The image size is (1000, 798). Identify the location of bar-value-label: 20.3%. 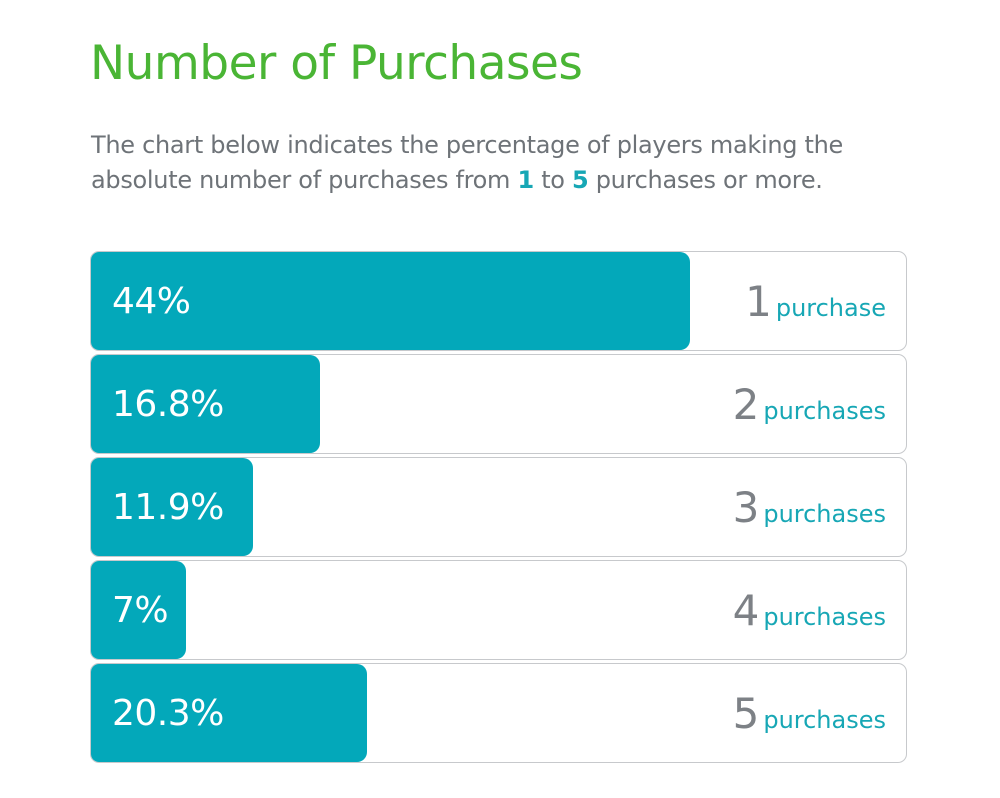
(168, 713).